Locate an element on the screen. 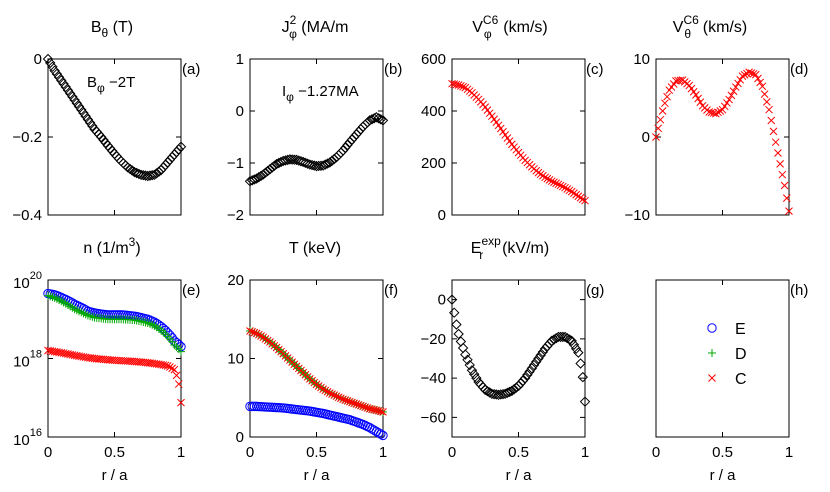 The width and height of the screenshot is (830, 492). annotation-sub: φ is located at coordinates (290, 97).